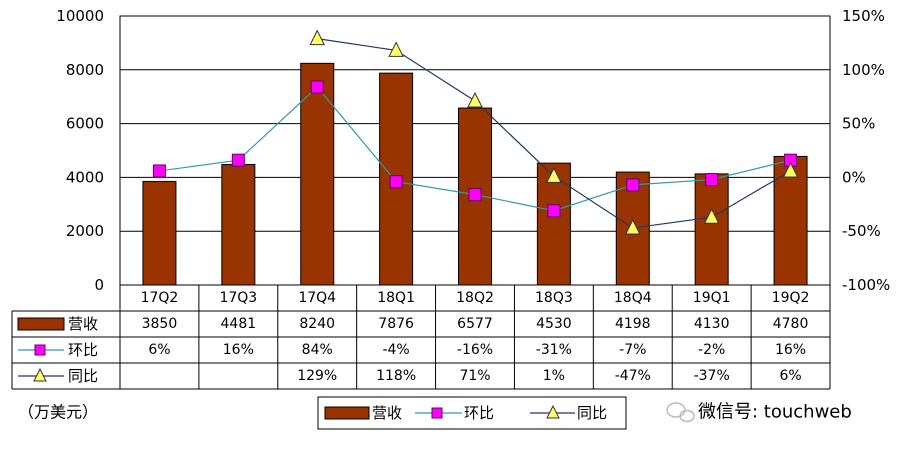 This screenshot has height=451, width=905. What do you see at coordinates (858, 124) in the screenshot?
I see `y-right-tick-label: 50%` at bounding box center [858, 124].